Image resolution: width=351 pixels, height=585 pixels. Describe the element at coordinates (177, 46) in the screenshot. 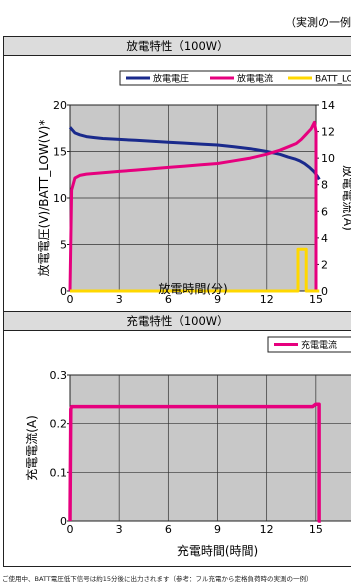

I see `discharge-chart-title: 放電特性（100W）` at that location.